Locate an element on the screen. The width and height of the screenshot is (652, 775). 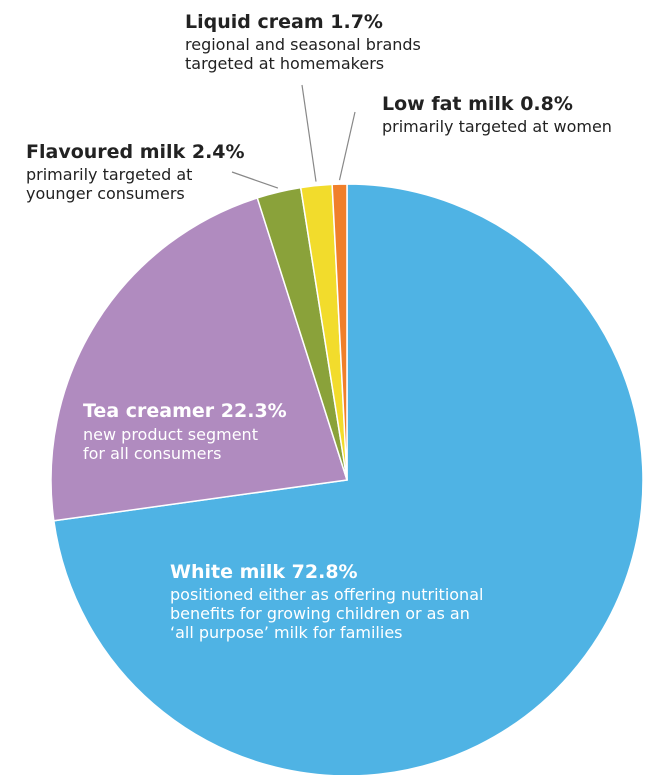
label-liquid-cream-desc-1: regional and seasonal brands is located at coordinates (303, 44).